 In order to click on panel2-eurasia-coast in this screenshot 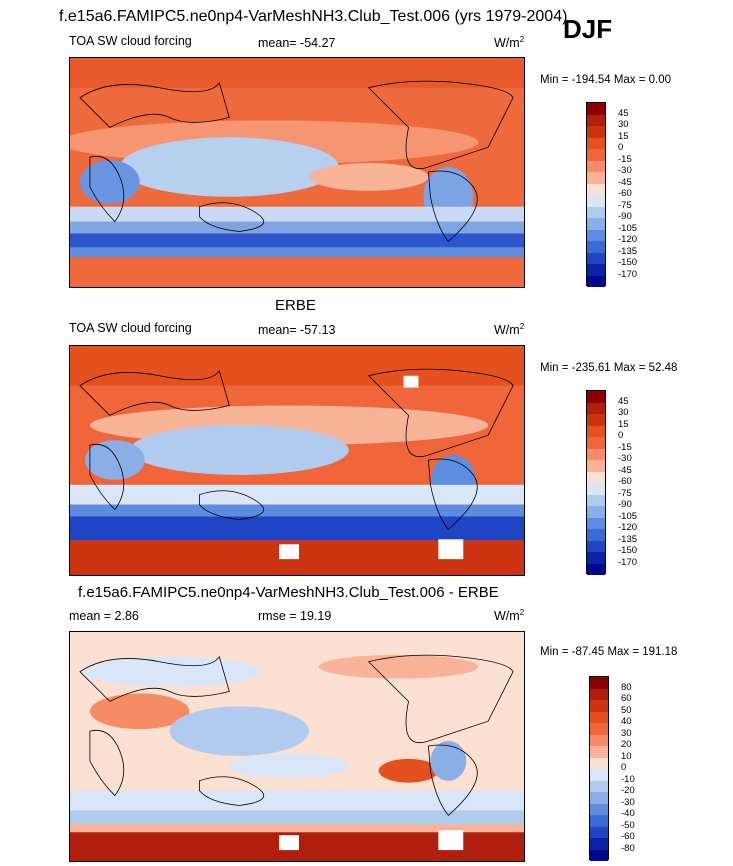, I will do `click(154, 392)`.